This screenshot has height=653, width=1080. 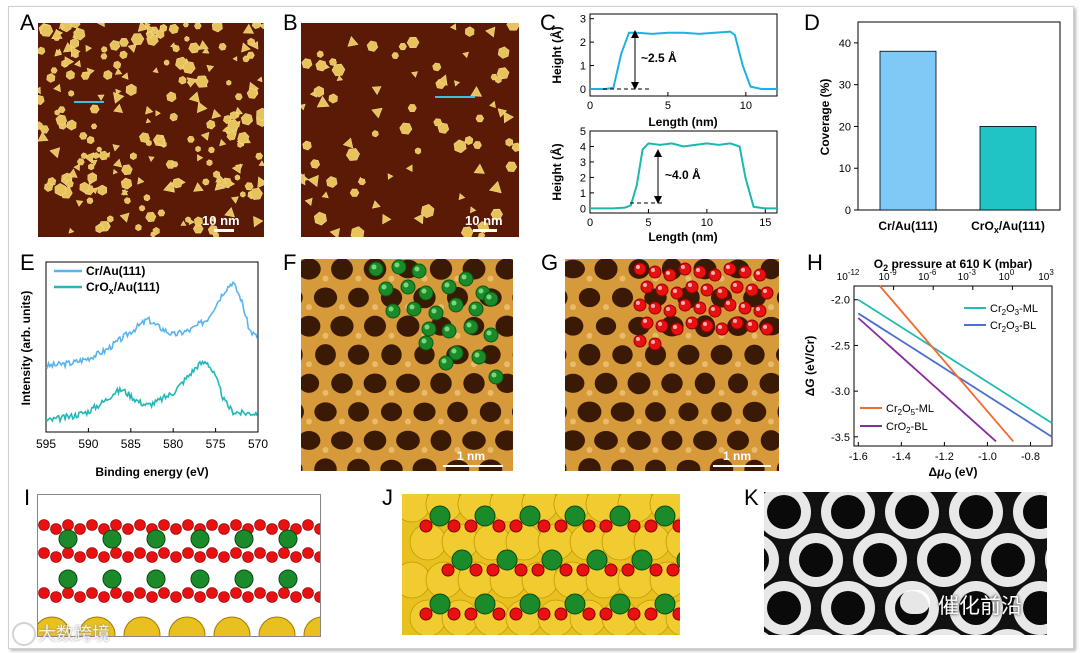 What do you see at coordinates (455, 97) in the screenshot?
I see `profile-line-b` at bounding box center [455, 97].